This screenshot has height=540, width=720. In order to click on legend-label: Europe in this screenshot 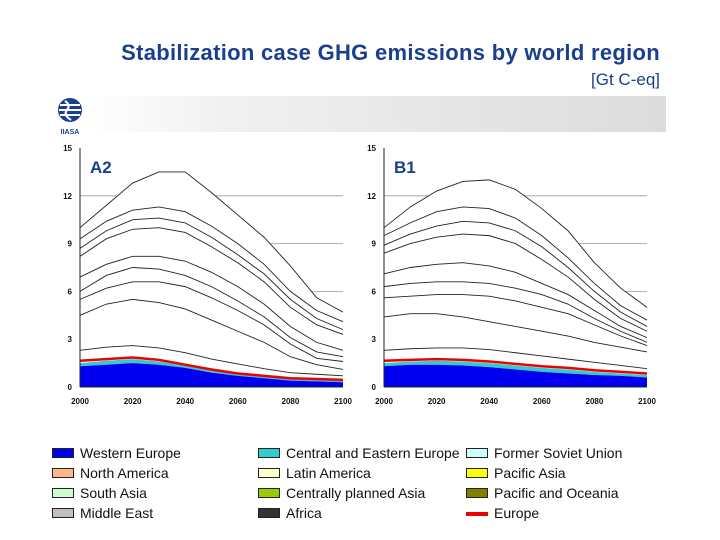, I will do `click(517, 513)`.